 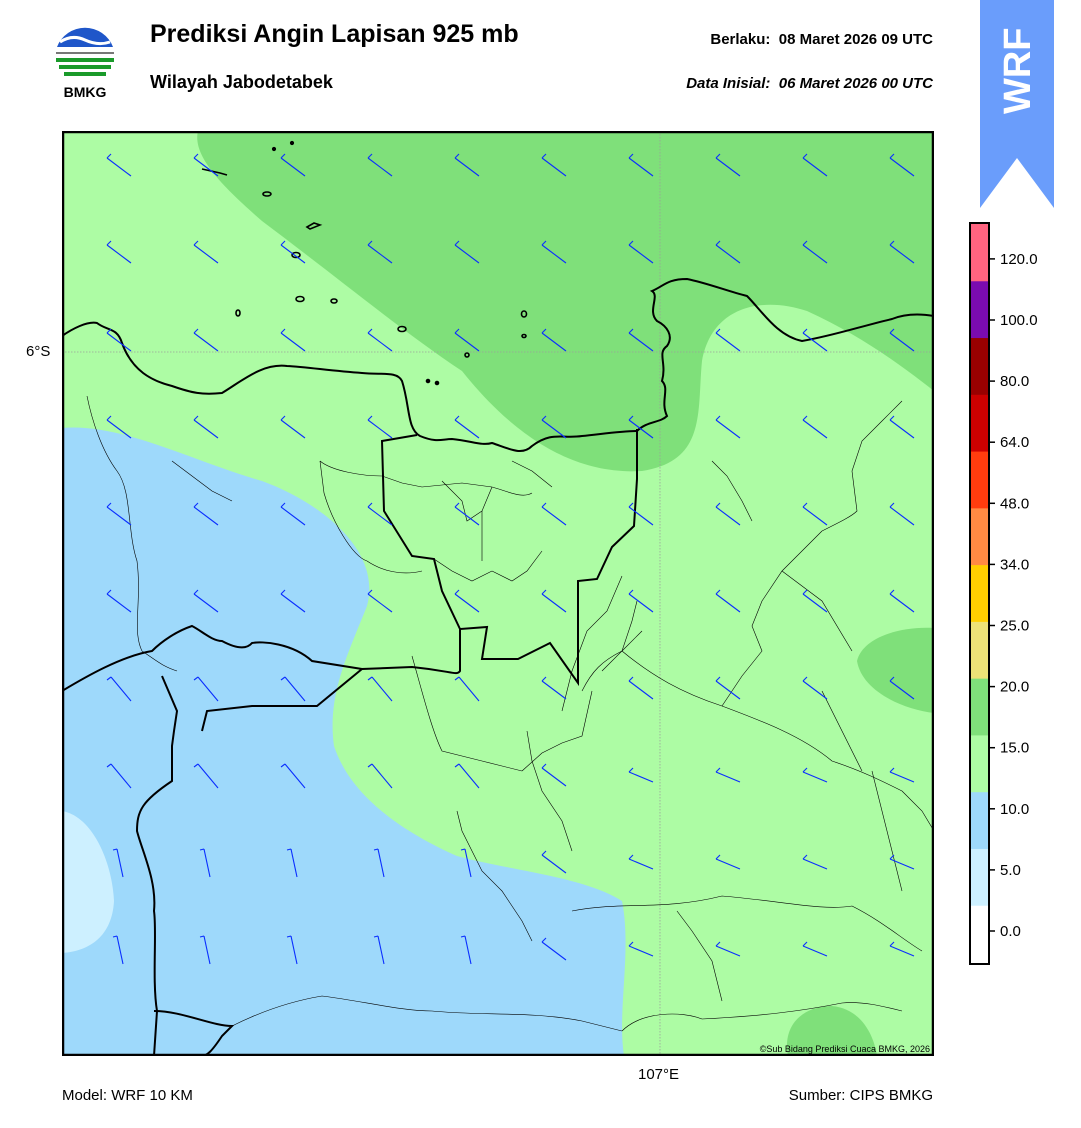 I want to click on lat-label-6s: 6°S, so click(x=38, y=351).